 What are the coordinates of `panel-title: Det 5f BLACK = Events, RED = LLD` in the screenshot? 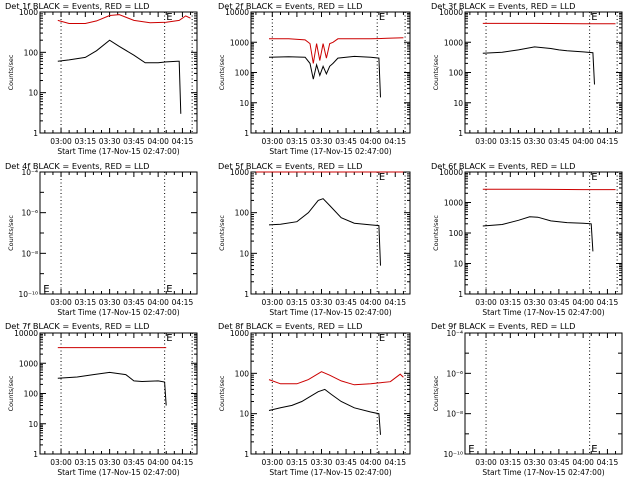 It's located at (290, 166).